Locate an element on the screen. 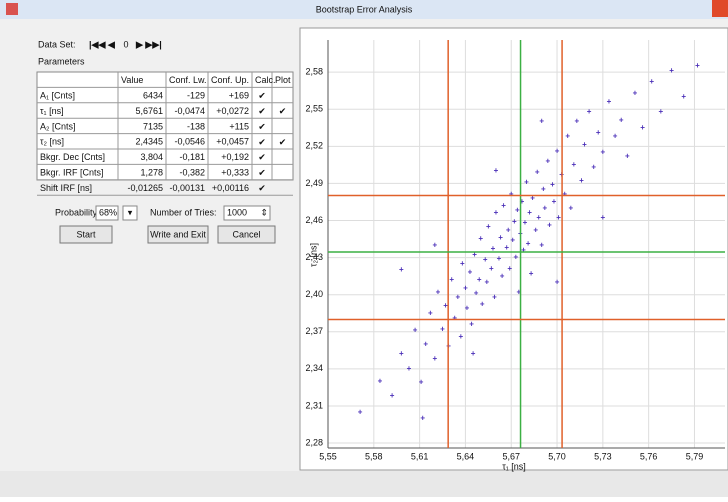 This screenshot has height=502, width=728. x-tick-label: 5,79 is located at coordinates (695, 456).